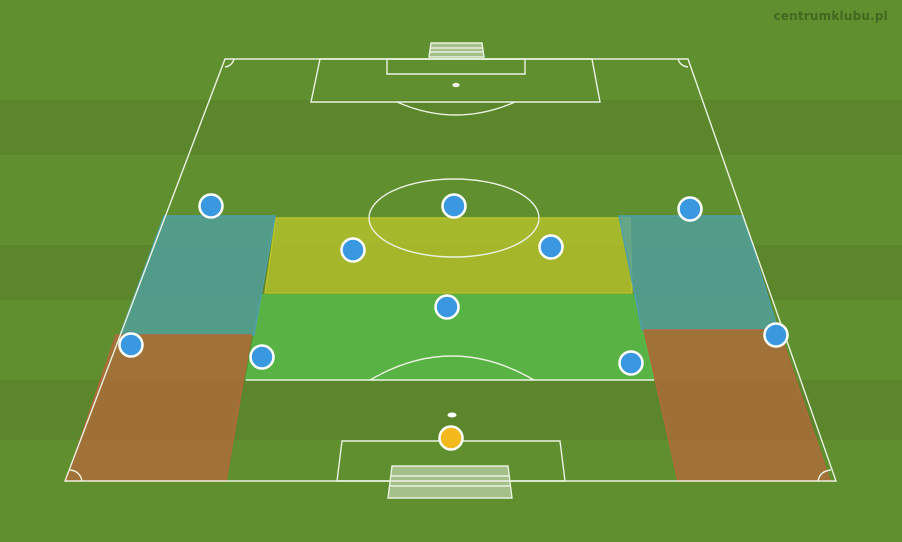  I want to click on near-goal-area, so click(451, 461).